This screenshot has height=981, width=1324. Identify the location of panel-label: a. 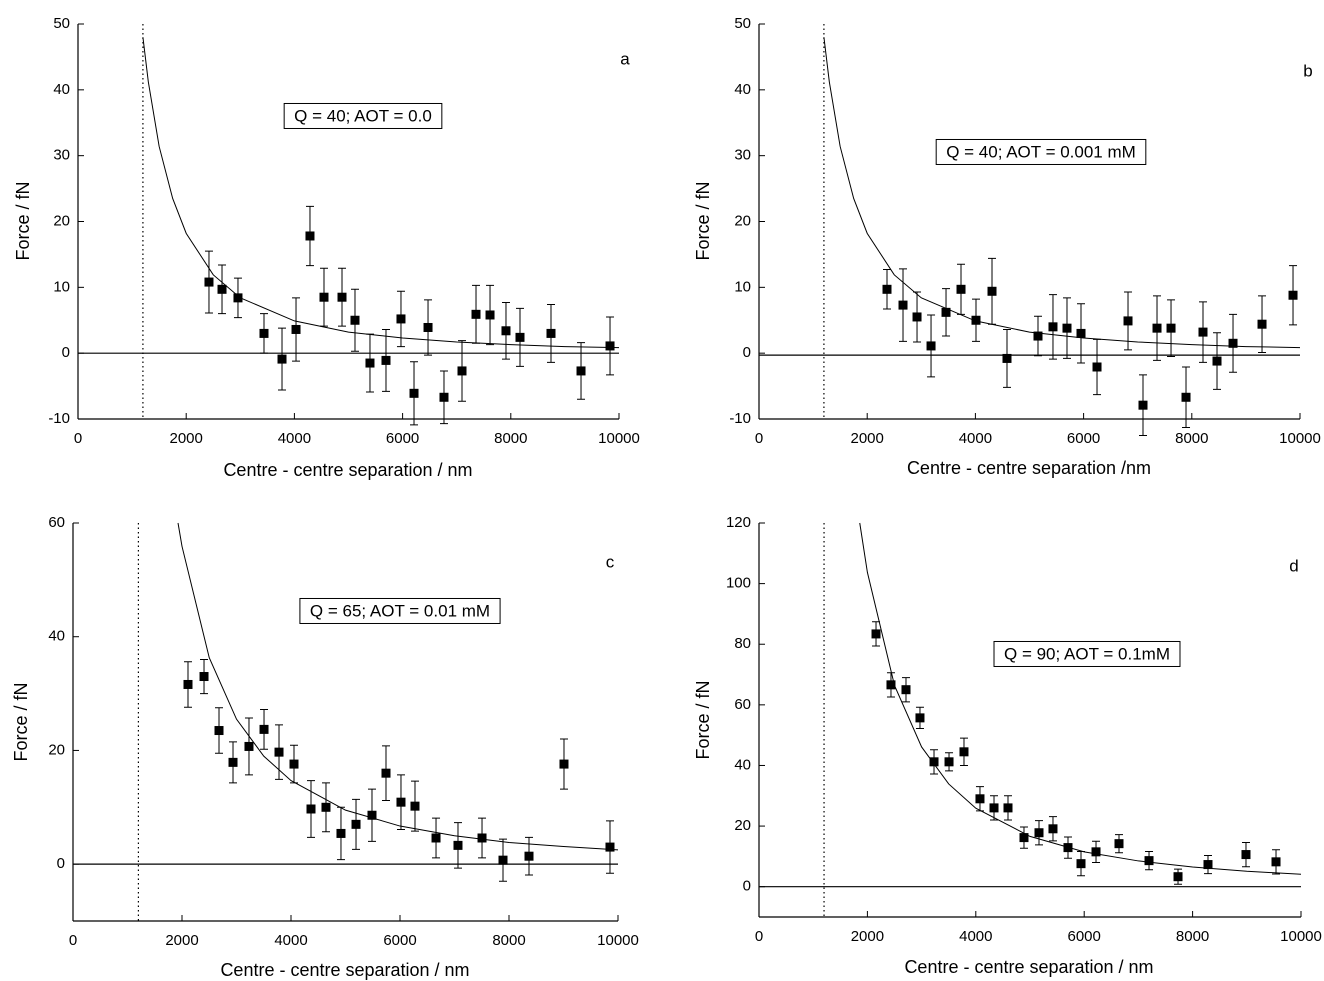
(625, 58).